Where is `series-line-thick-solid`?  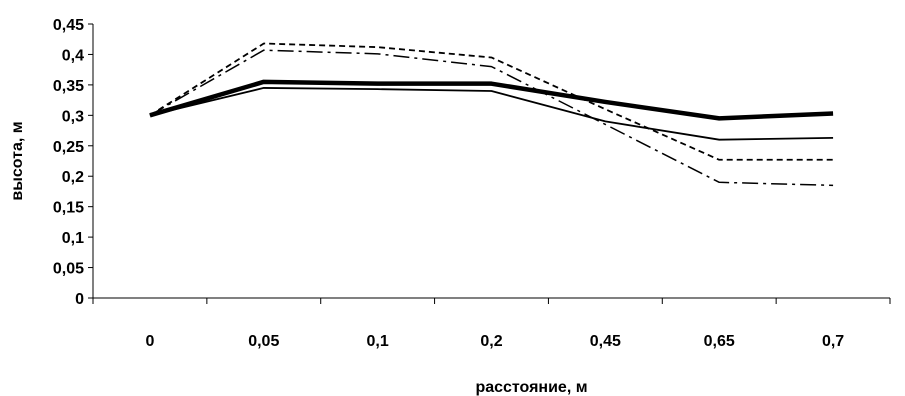
series-line-thick-solid is located at coordinates (491, 100).